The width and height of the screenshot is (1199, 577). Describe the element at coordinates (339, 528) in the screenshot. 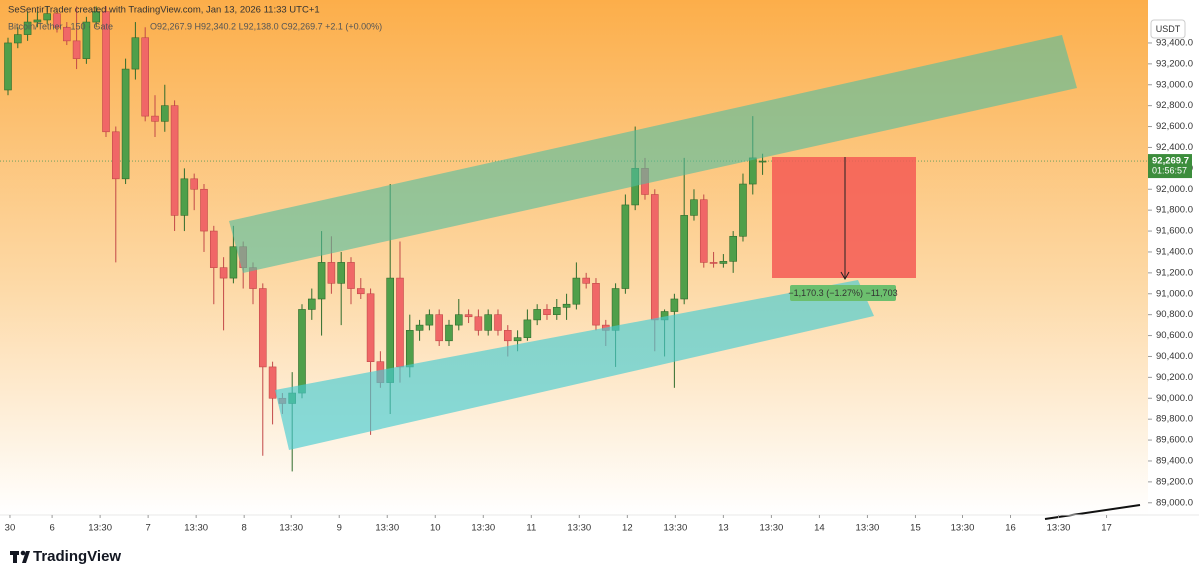

I see `x-tick-label: 9` at that location.